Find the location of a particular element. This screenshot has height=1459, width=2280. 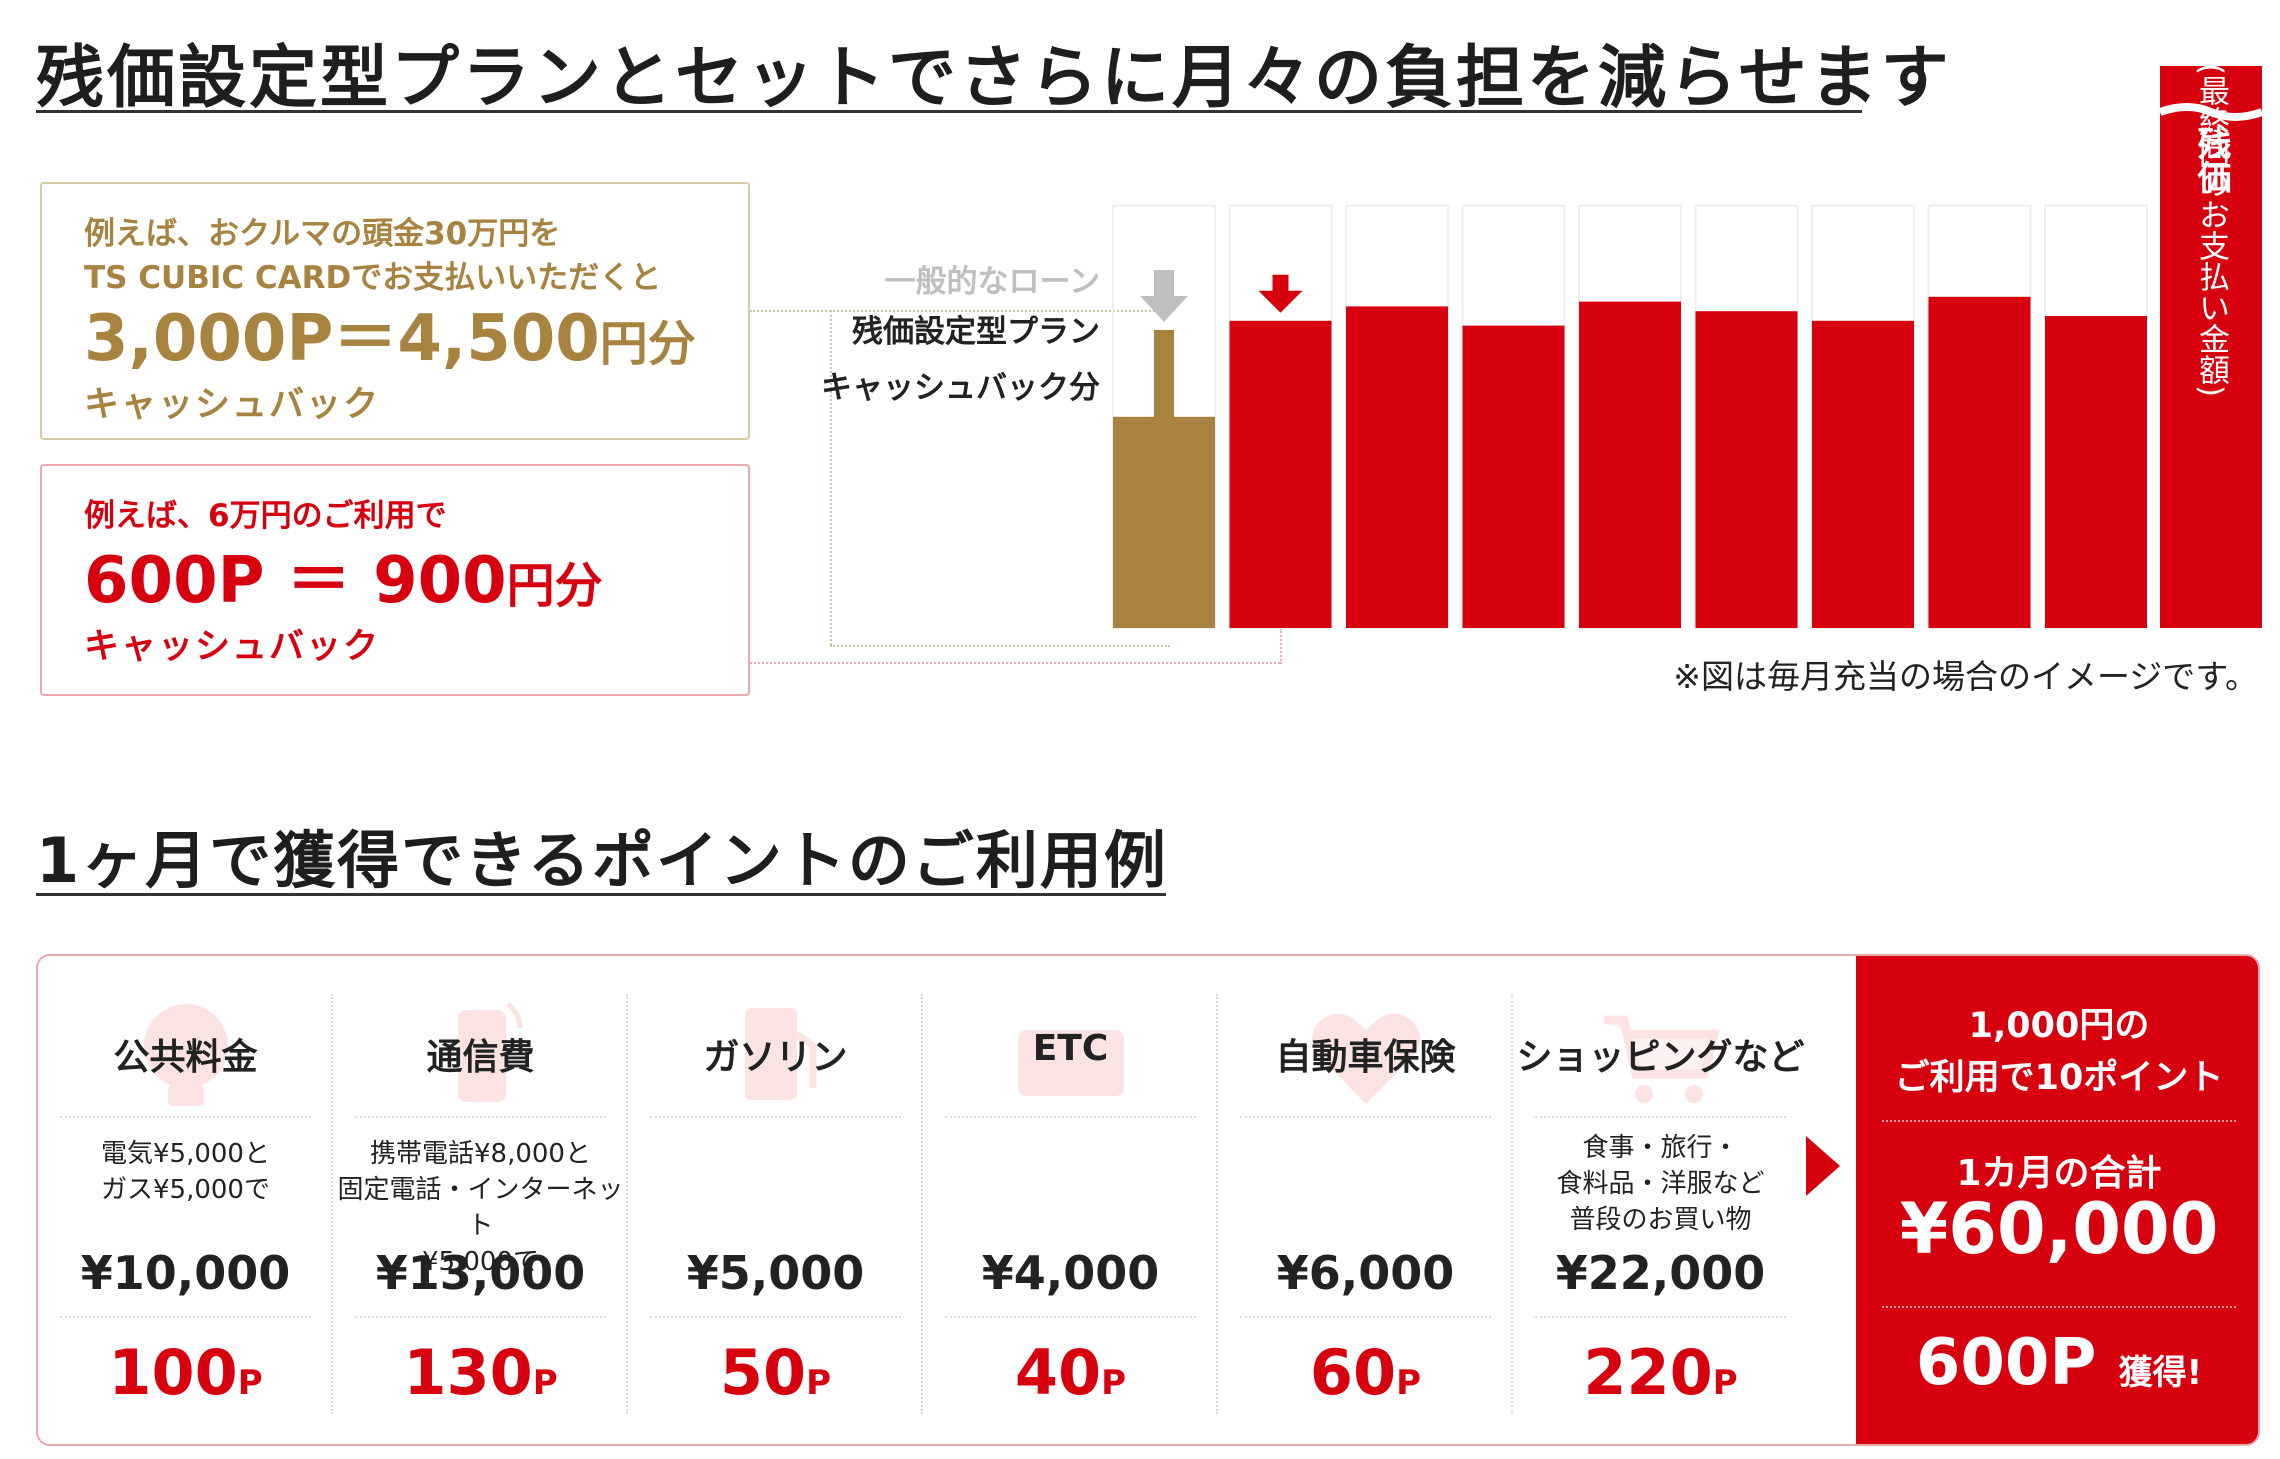

residual-plan-label: 残価設定型プラン is located at coordinates (976, 332).